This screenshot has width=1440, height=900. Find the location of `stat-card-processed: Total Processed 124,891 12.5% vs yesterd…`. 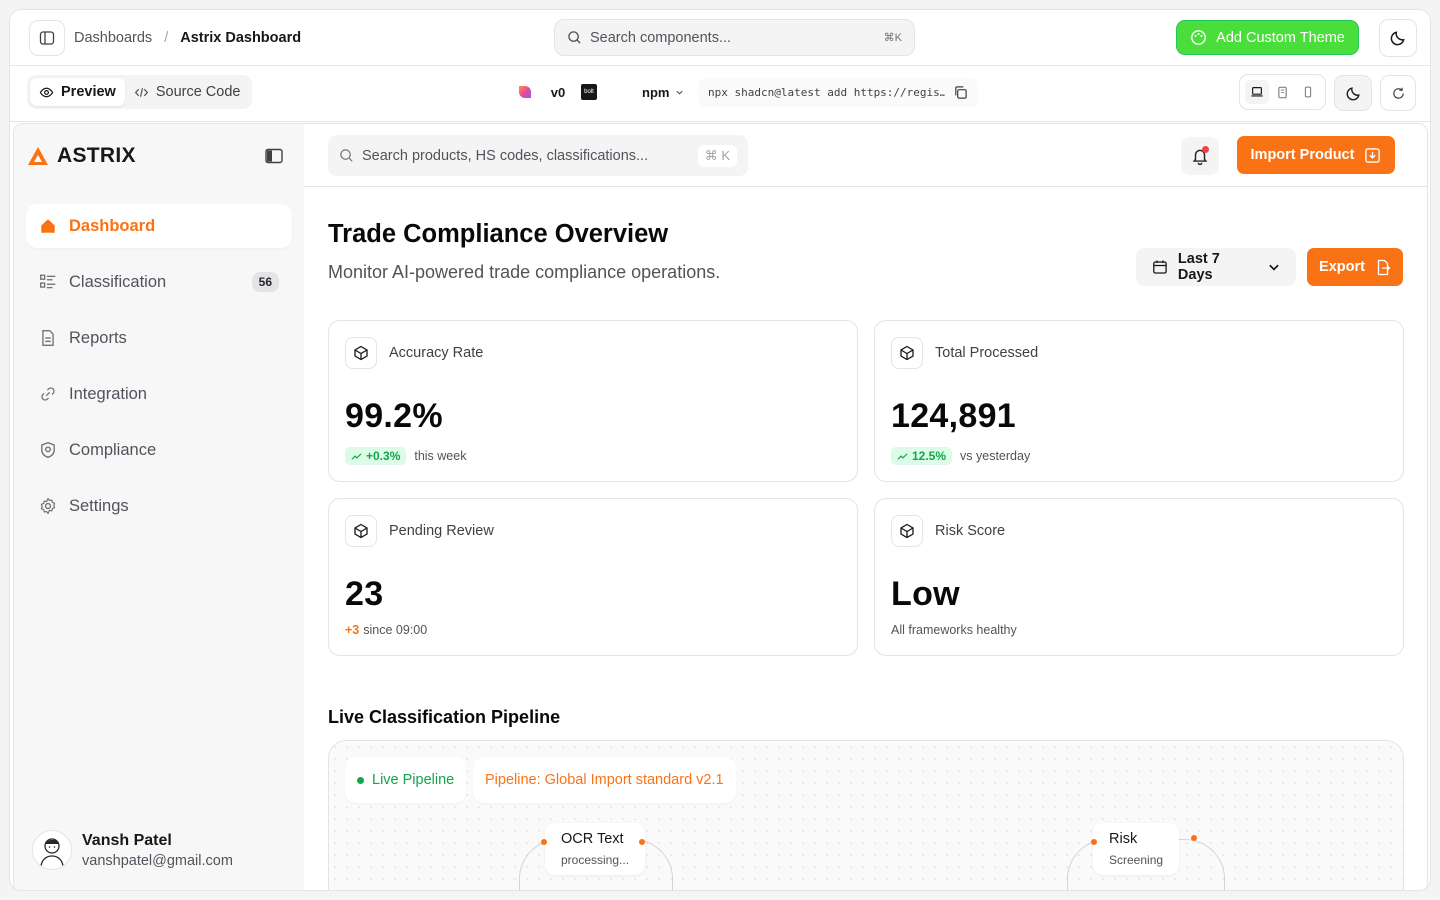

stat-card-processed: Total Processed 124,891 12.5% vs yesterd… is located at coordinates (1139, 401).